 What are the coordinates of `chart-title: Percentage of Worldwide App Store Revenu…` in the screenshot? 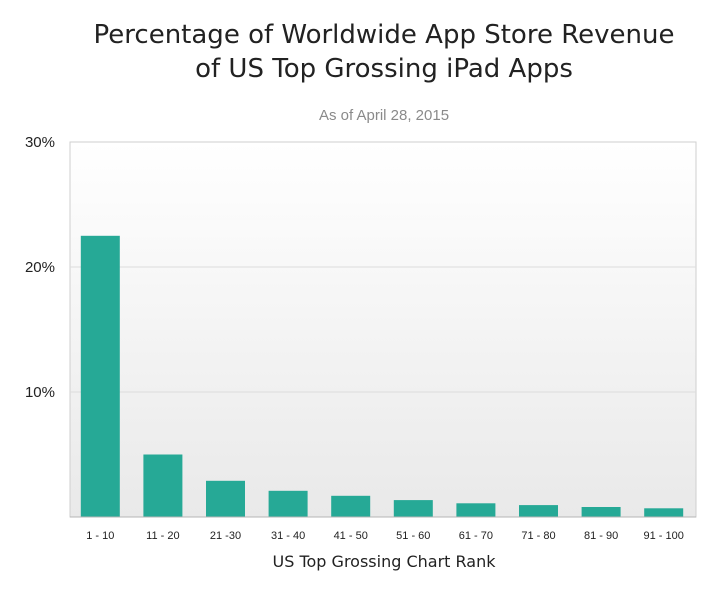 It's located at (360, 52).